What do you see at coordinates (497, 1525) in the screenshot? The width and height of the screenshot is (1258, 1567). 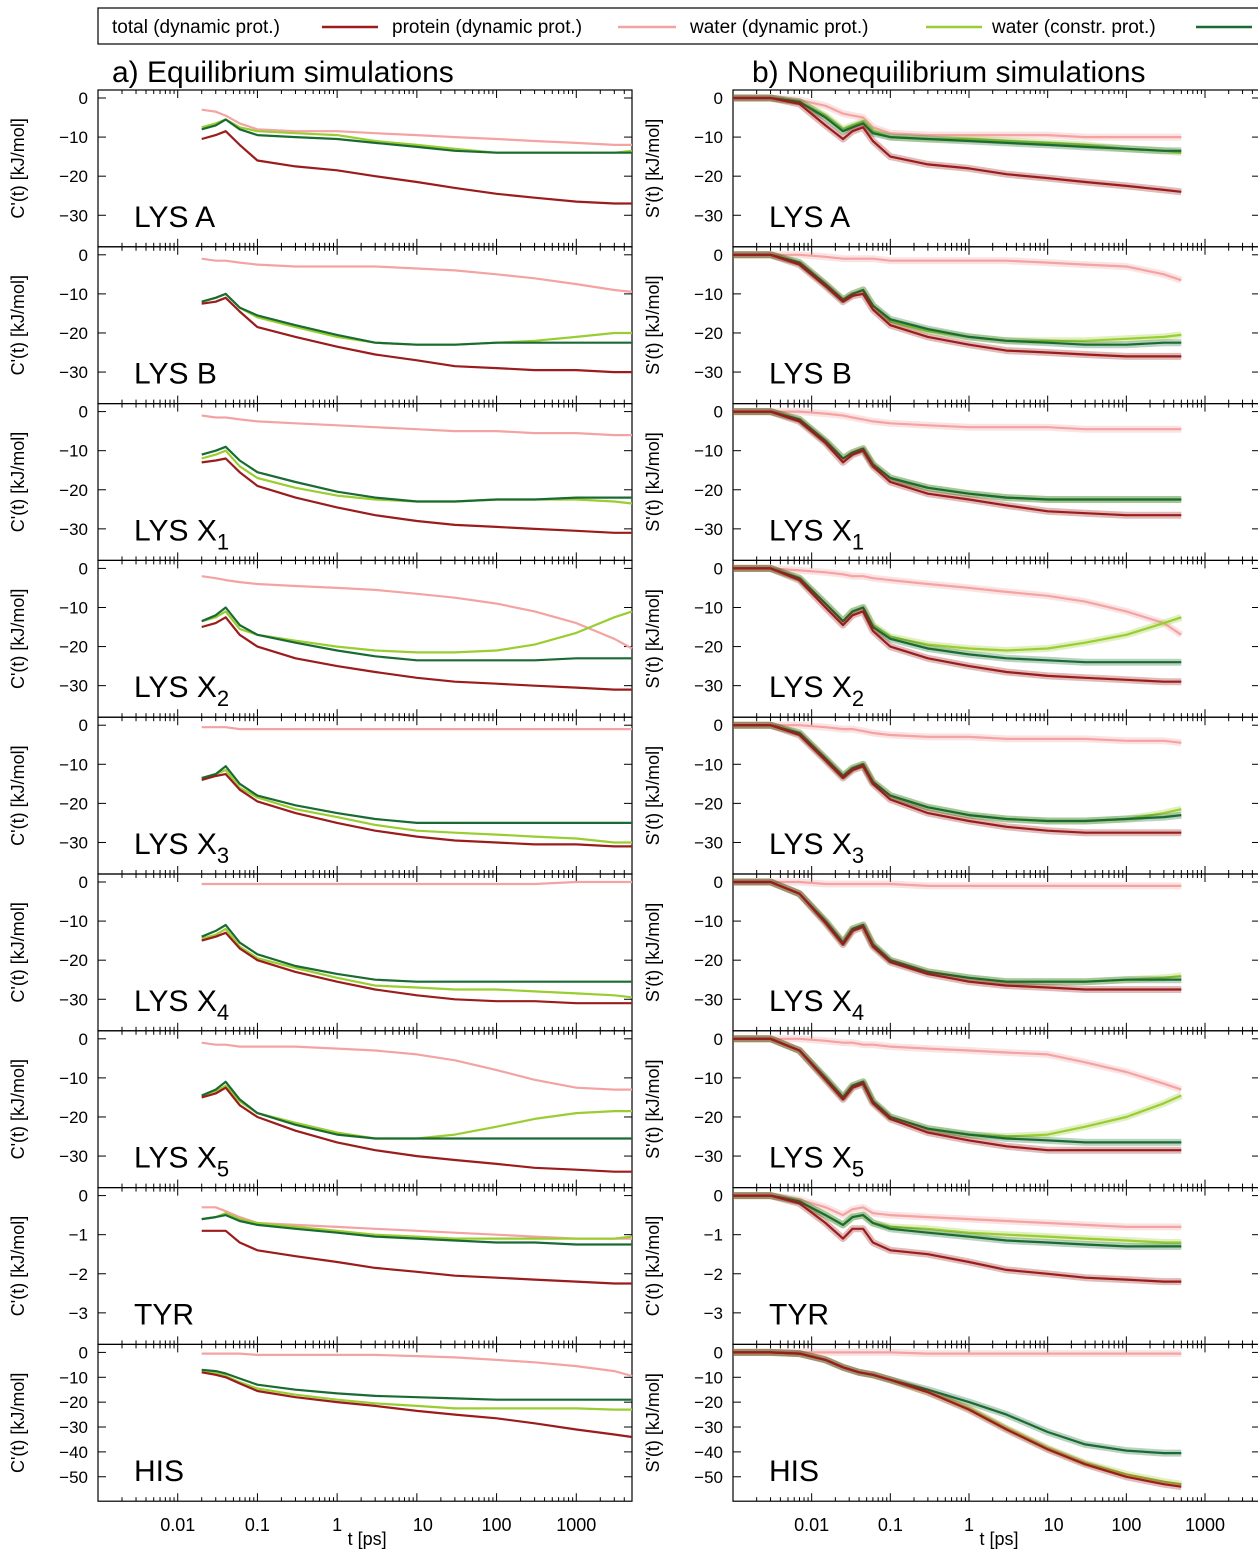 I see `x-tick-label: 100` at bounding box center [497, 1525].